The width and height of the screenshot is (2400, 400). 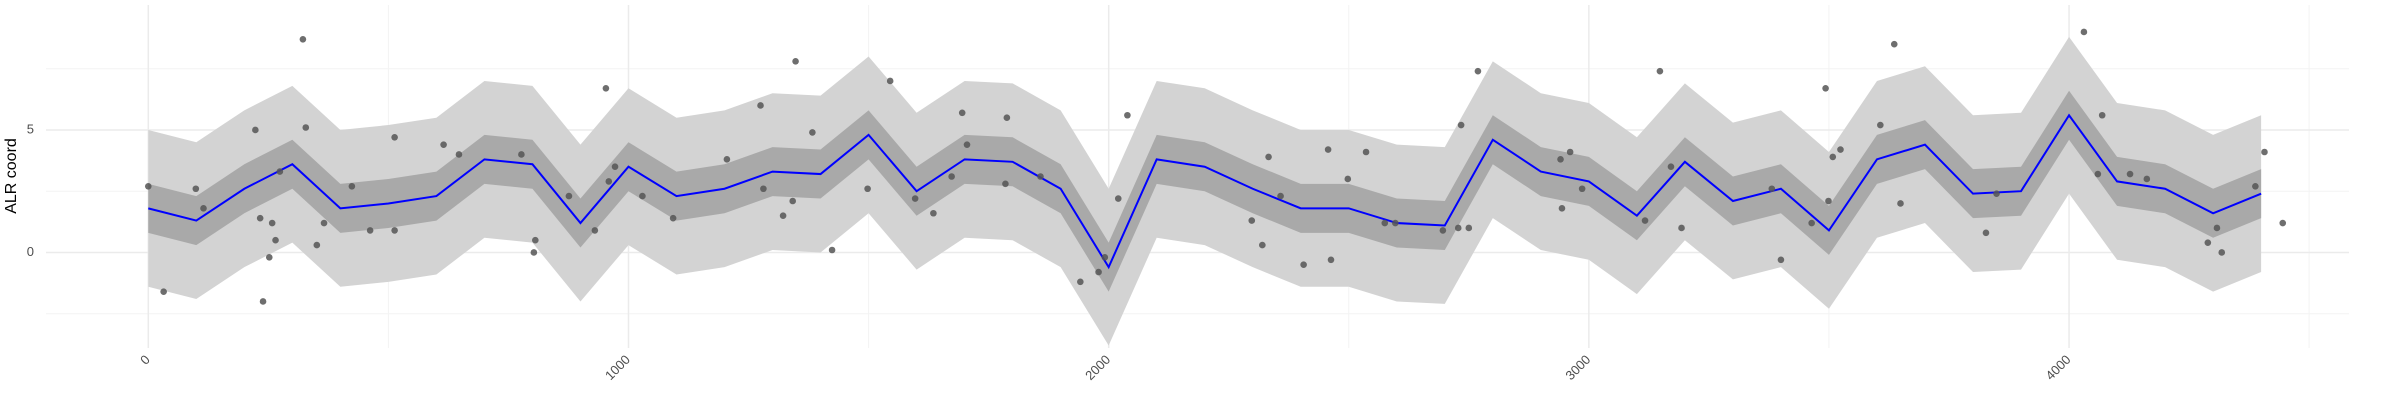 What do you see at coordinates (11, 176) in the screenshot?
I see `y-axis-label: ALR coord` at bounding box center [11, 176].